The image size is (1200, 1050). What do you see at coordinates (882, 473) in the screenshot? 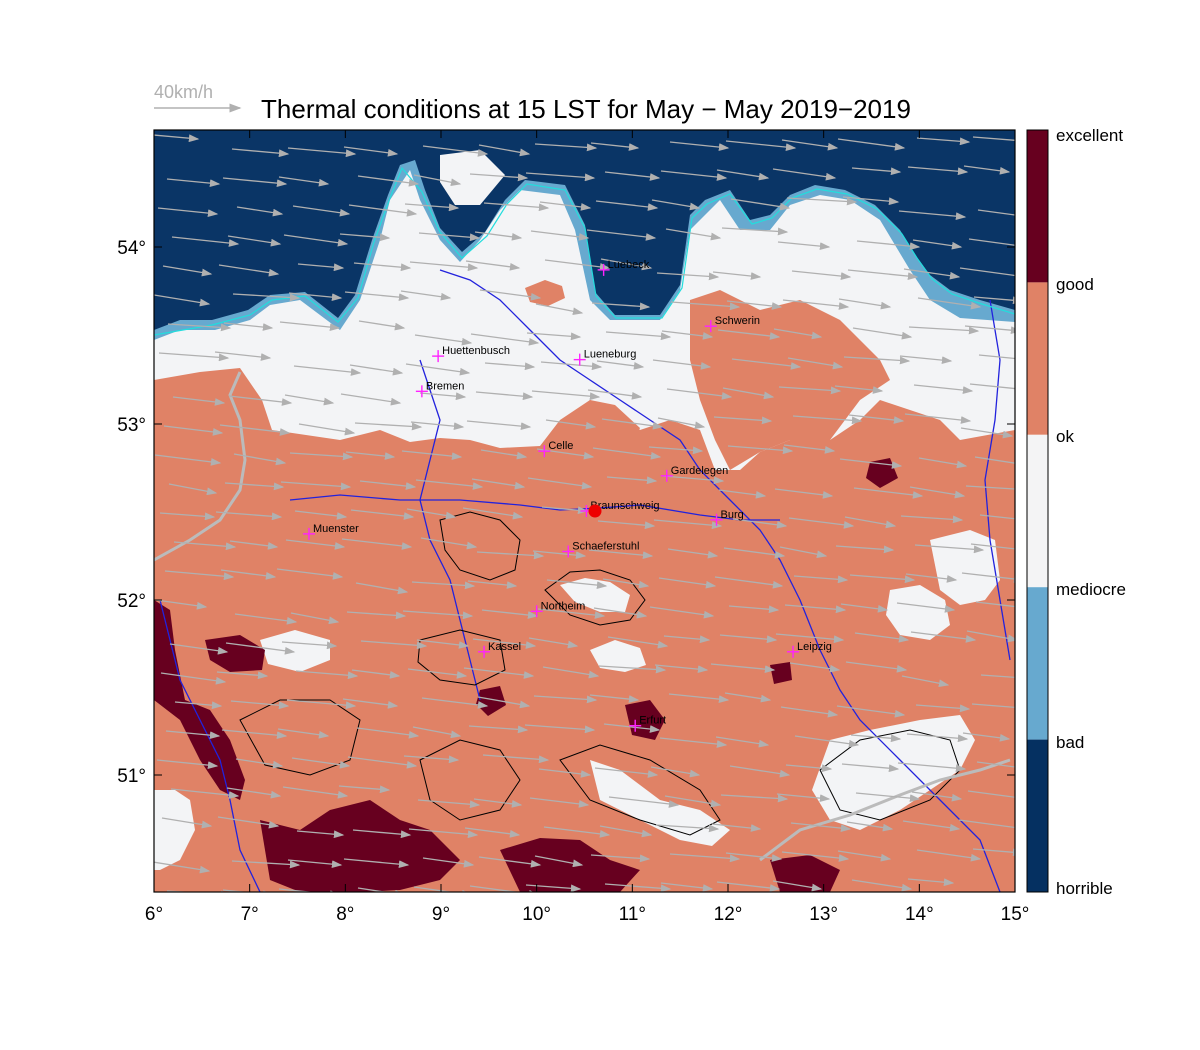
I see `excellent-east` at bounding box center [882, 473].